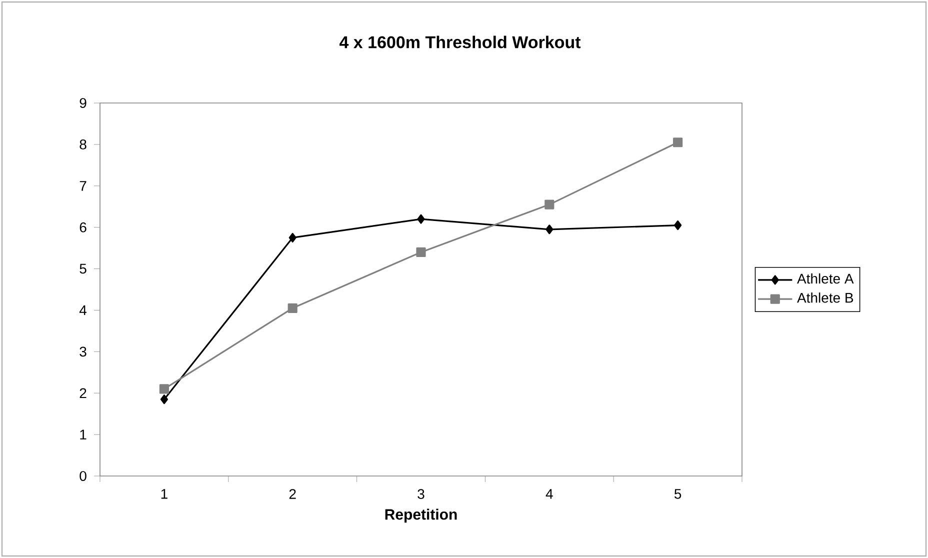 Image resolution: width=928 pixels, height=558 pixels. I want to click on x-tick-label: 3, so click(421, 494).